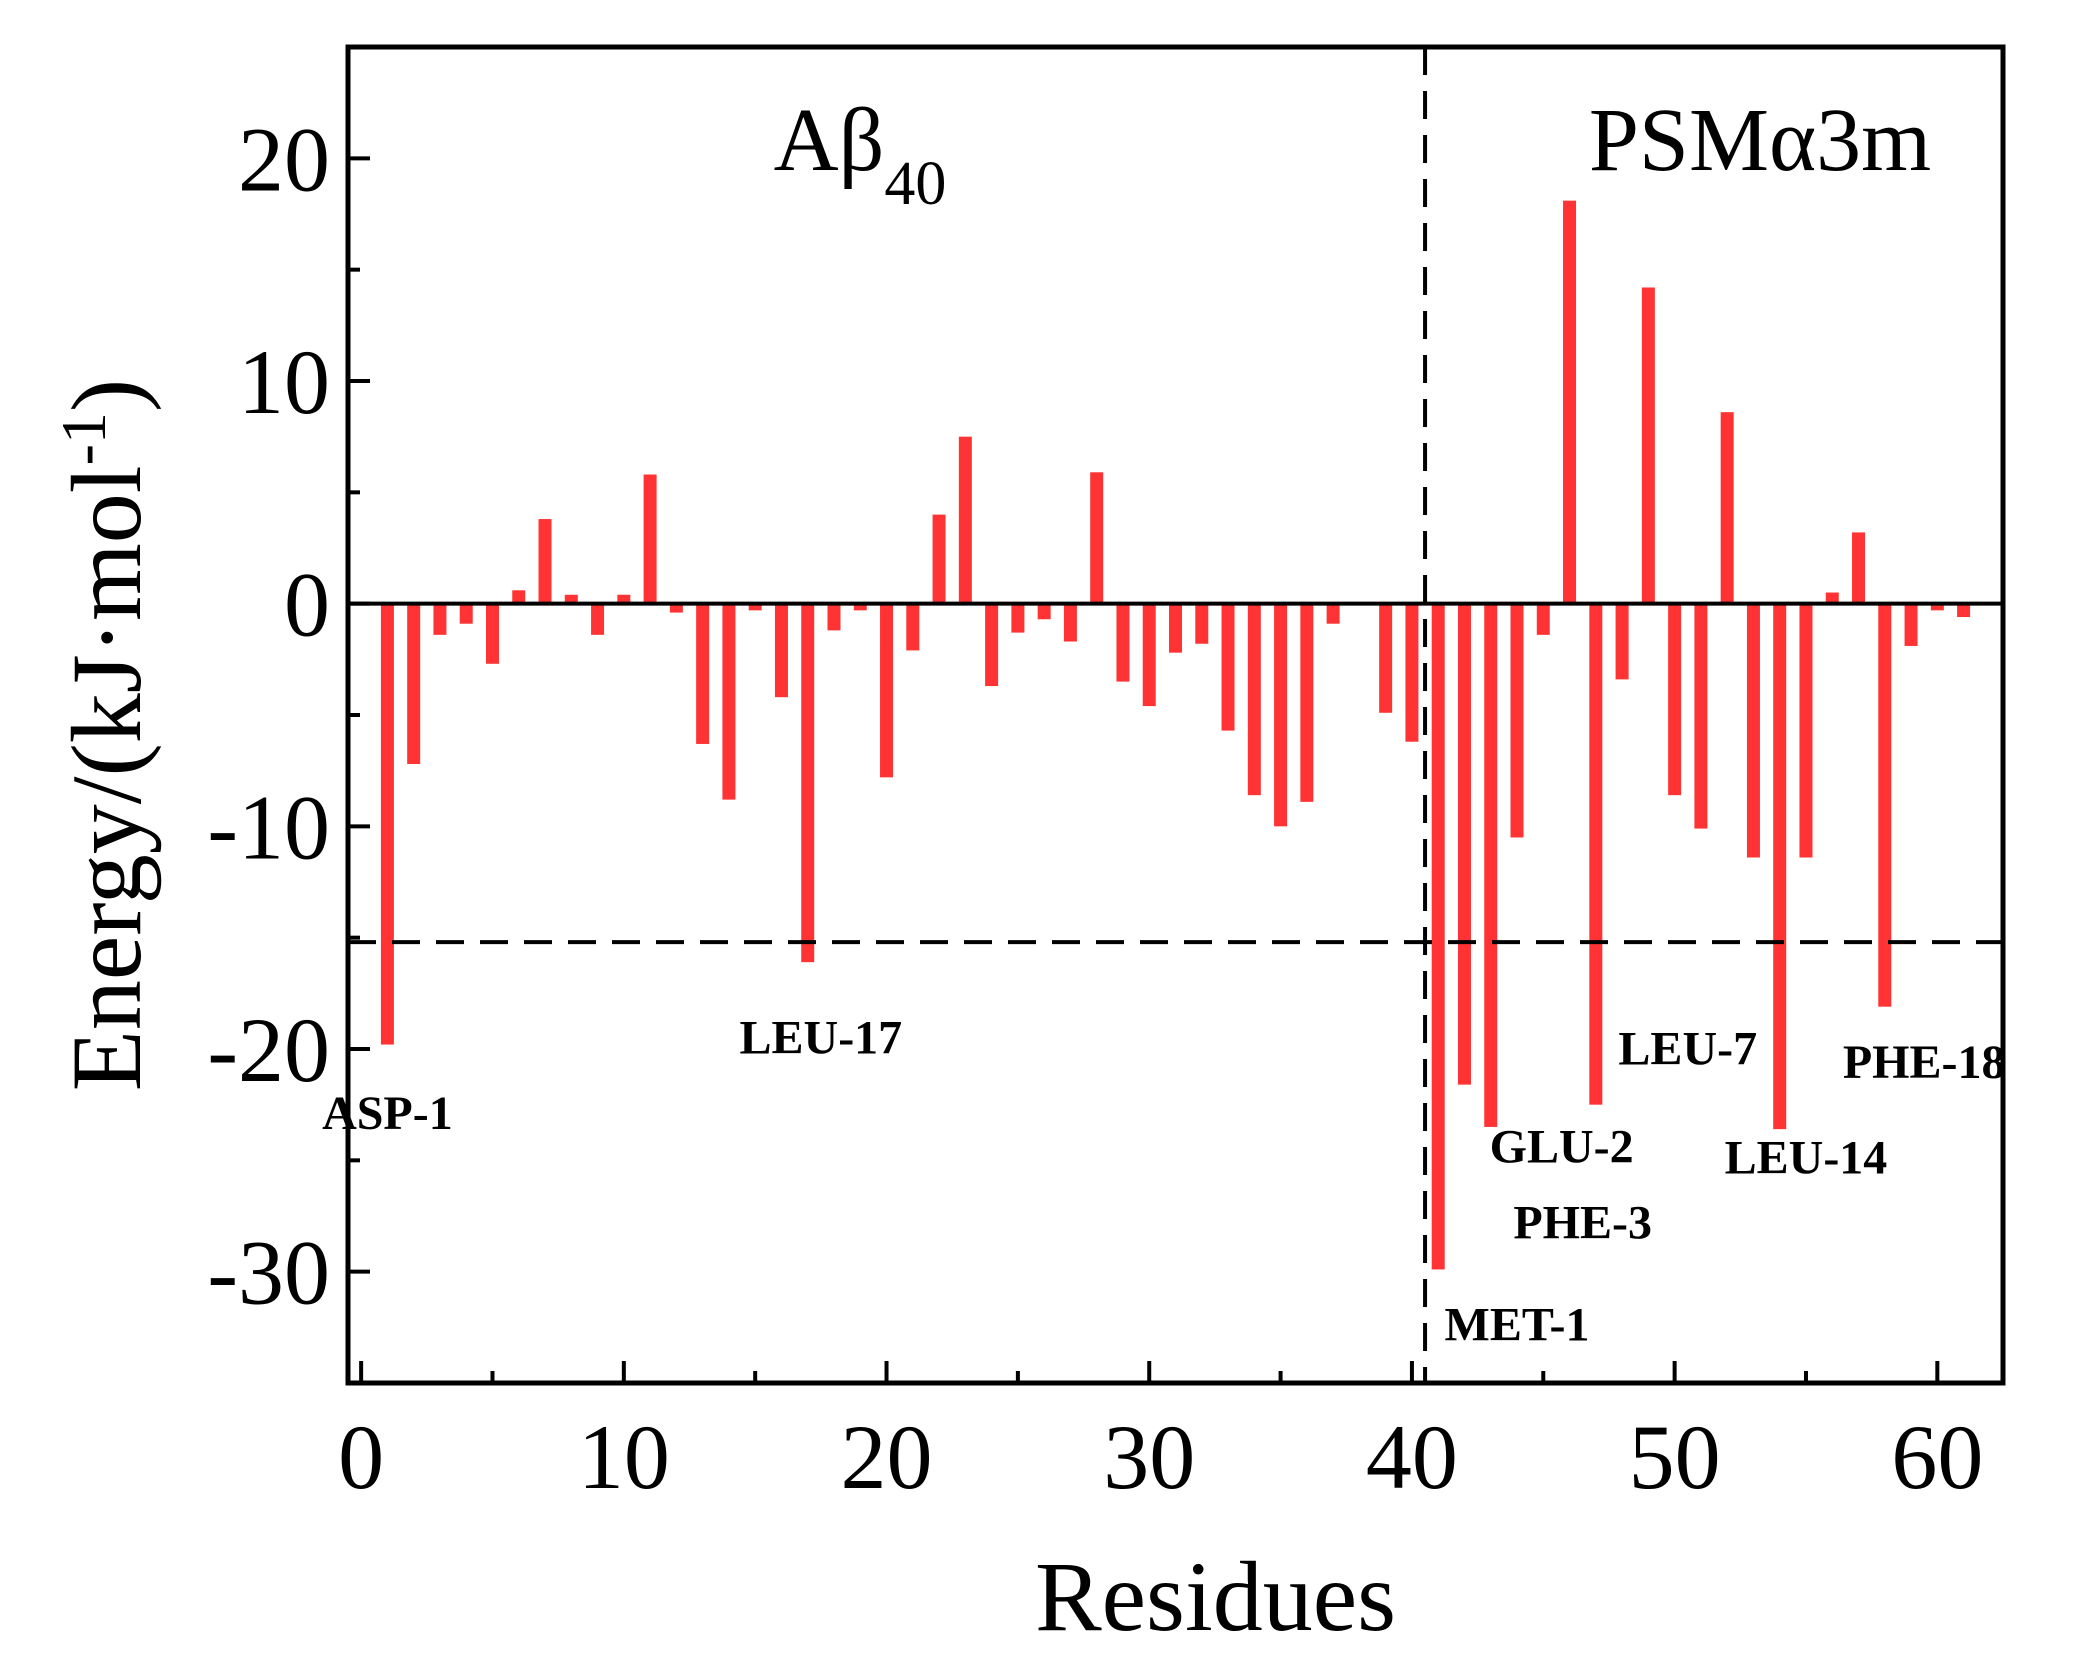 This screenshot has width=2073, height=1665. Describe the element at coordinates (284, 382) in the screenshot. I see `y-tick-label-10: 10` at that location.